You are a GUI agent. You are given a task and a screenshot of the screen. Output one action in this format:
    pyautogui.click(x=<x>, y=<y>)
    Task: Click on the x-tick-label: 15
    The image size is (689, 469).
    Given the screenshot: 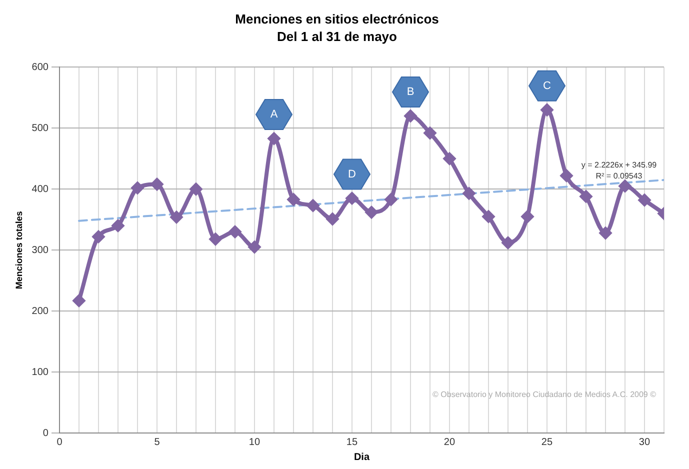 What is the action you would take?
    pyautogui.click(x=352, y=442)
    